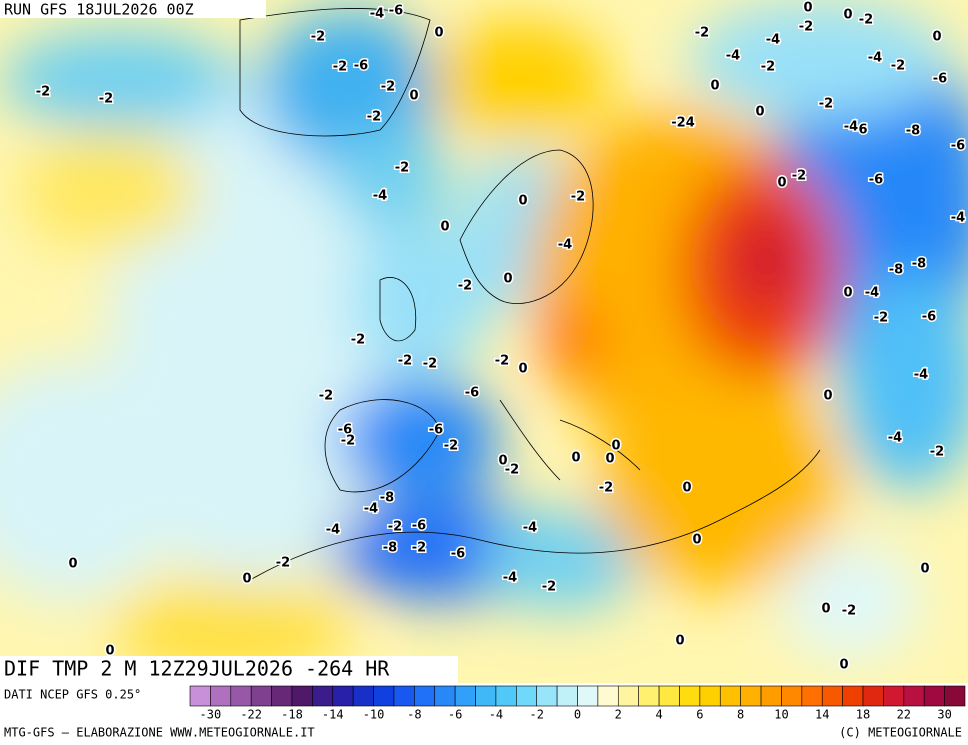  What do you see at coordinates (822, 715) in the screenshot?
I see `colorbar-tick-label: 14` at bounding box center [822, 715].